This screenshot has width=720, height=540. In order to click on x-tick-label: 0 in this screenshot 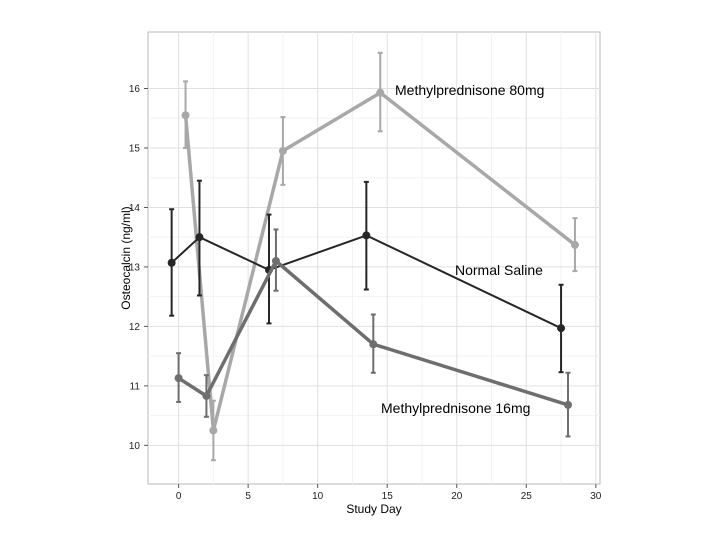, I will do `click(179, 496)`.